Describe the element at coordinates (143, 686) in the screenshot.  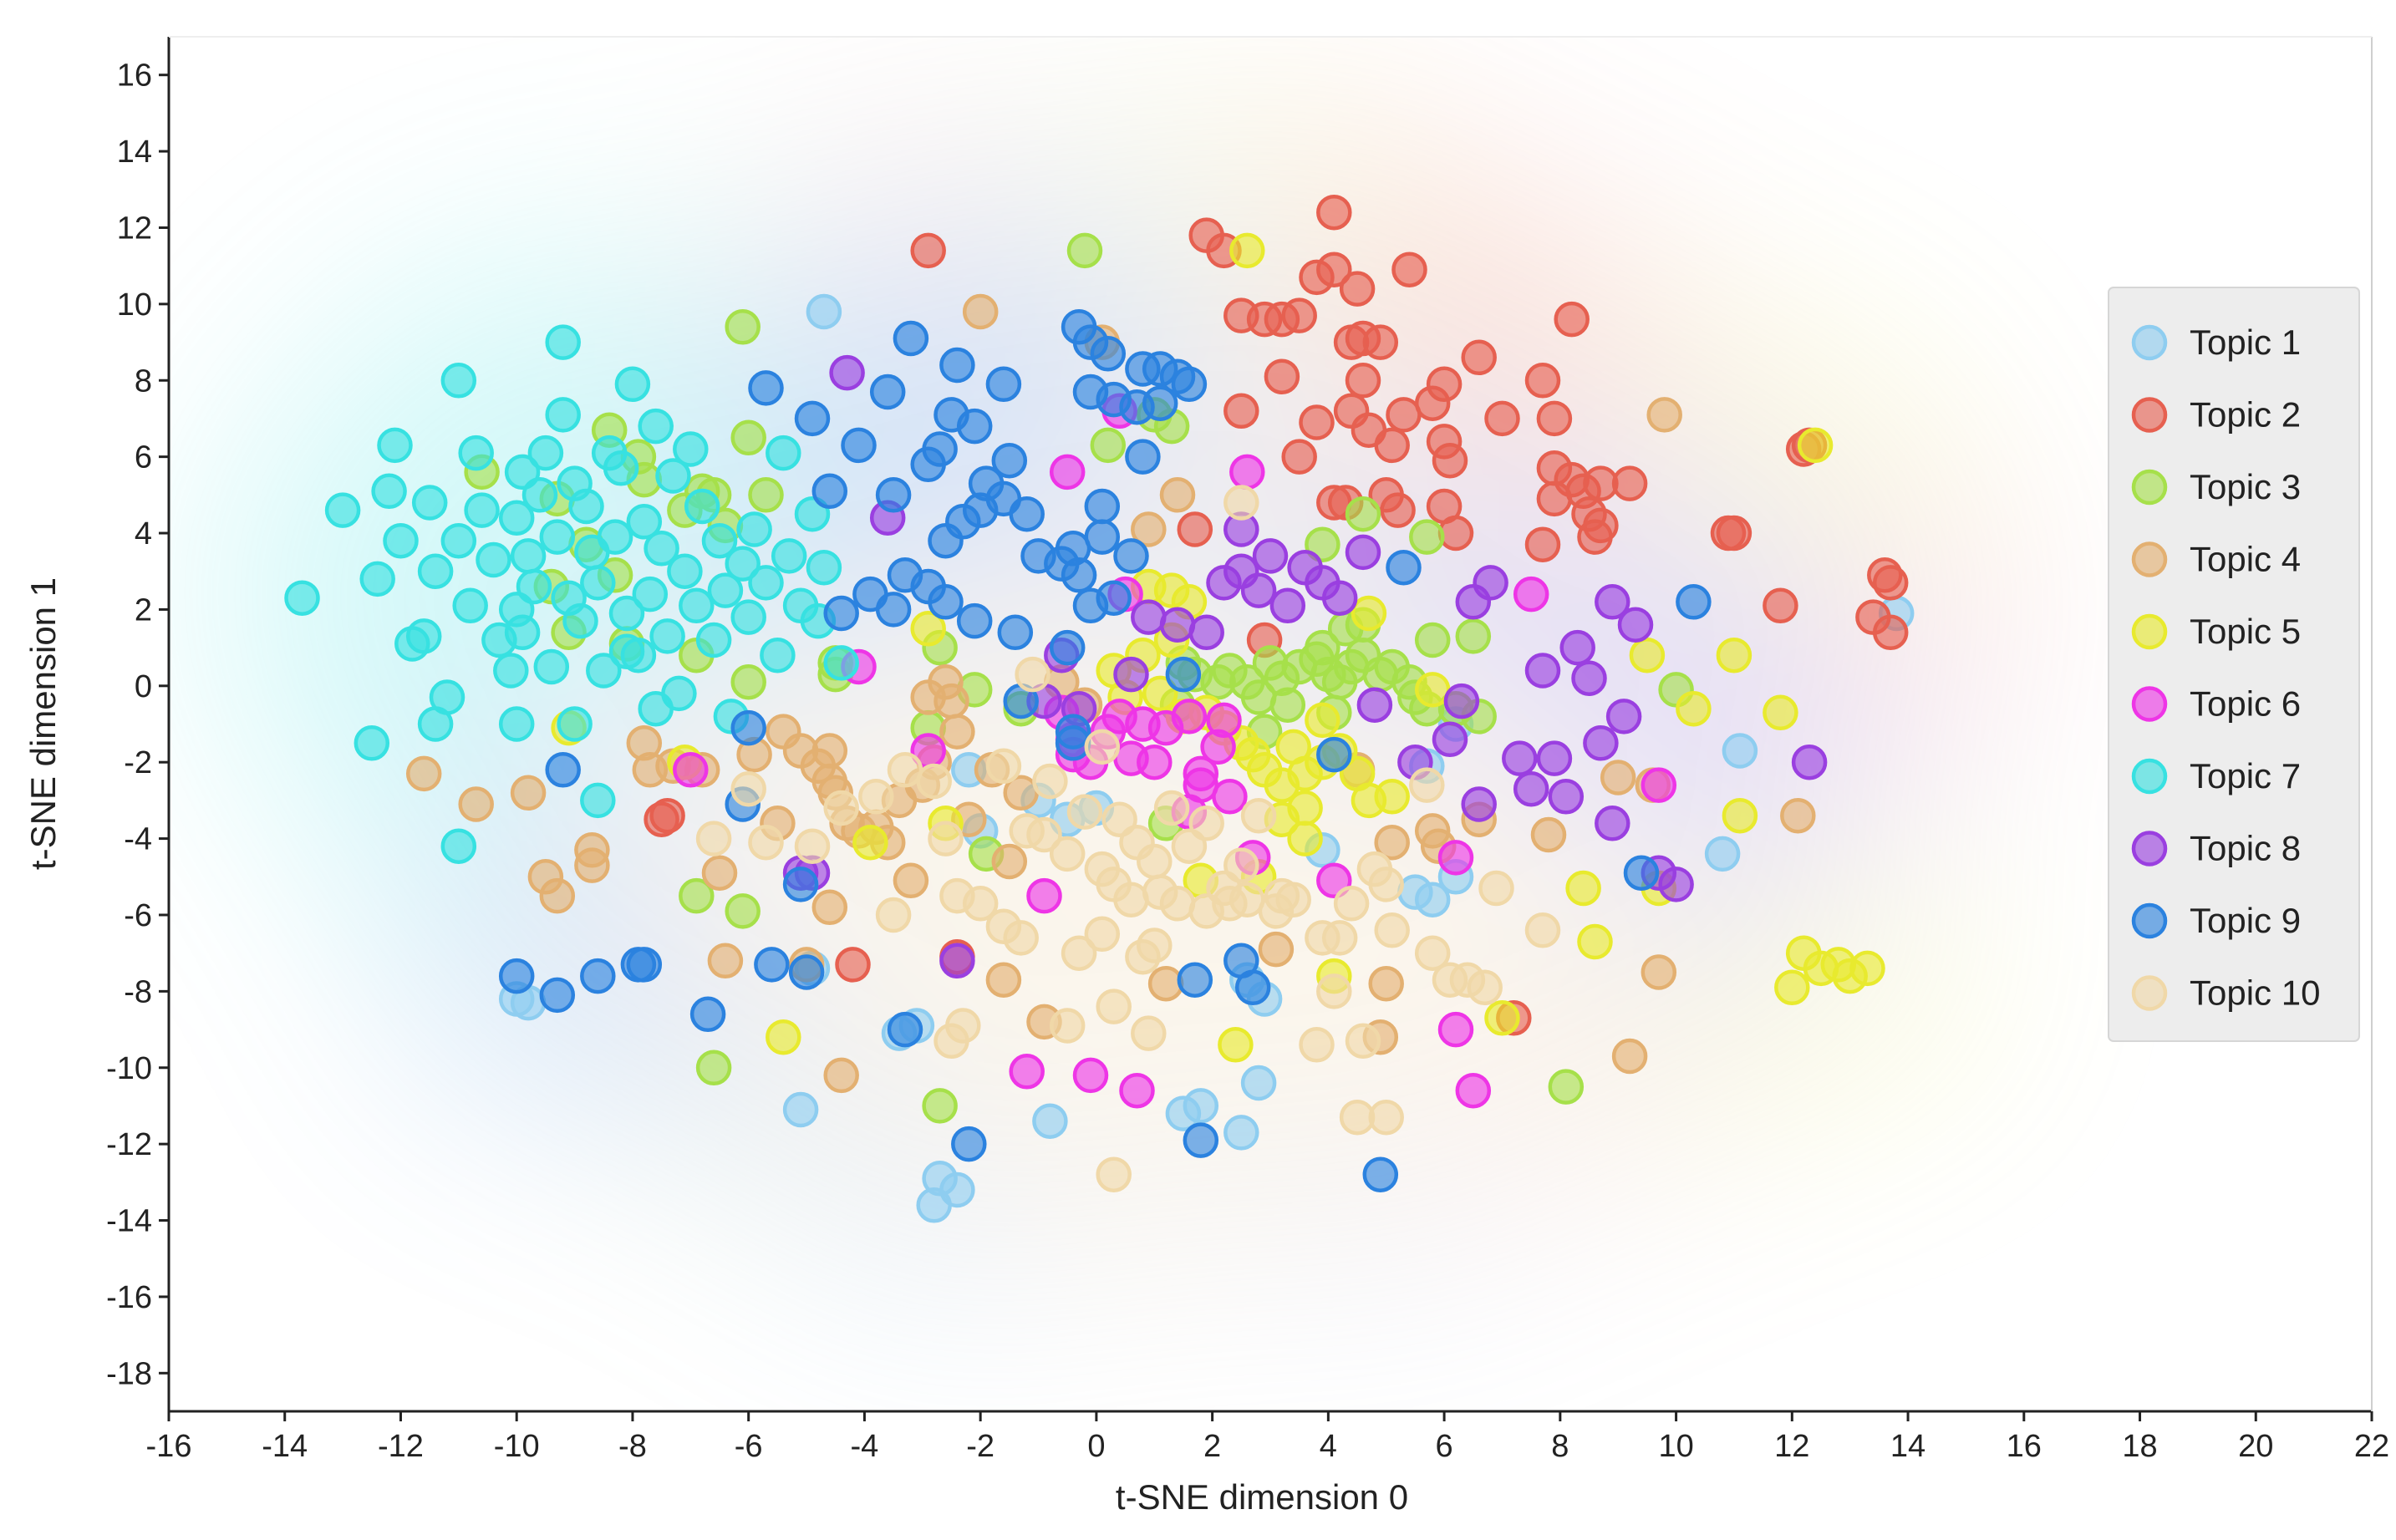
I see `y-tick-label: 0` at that location.